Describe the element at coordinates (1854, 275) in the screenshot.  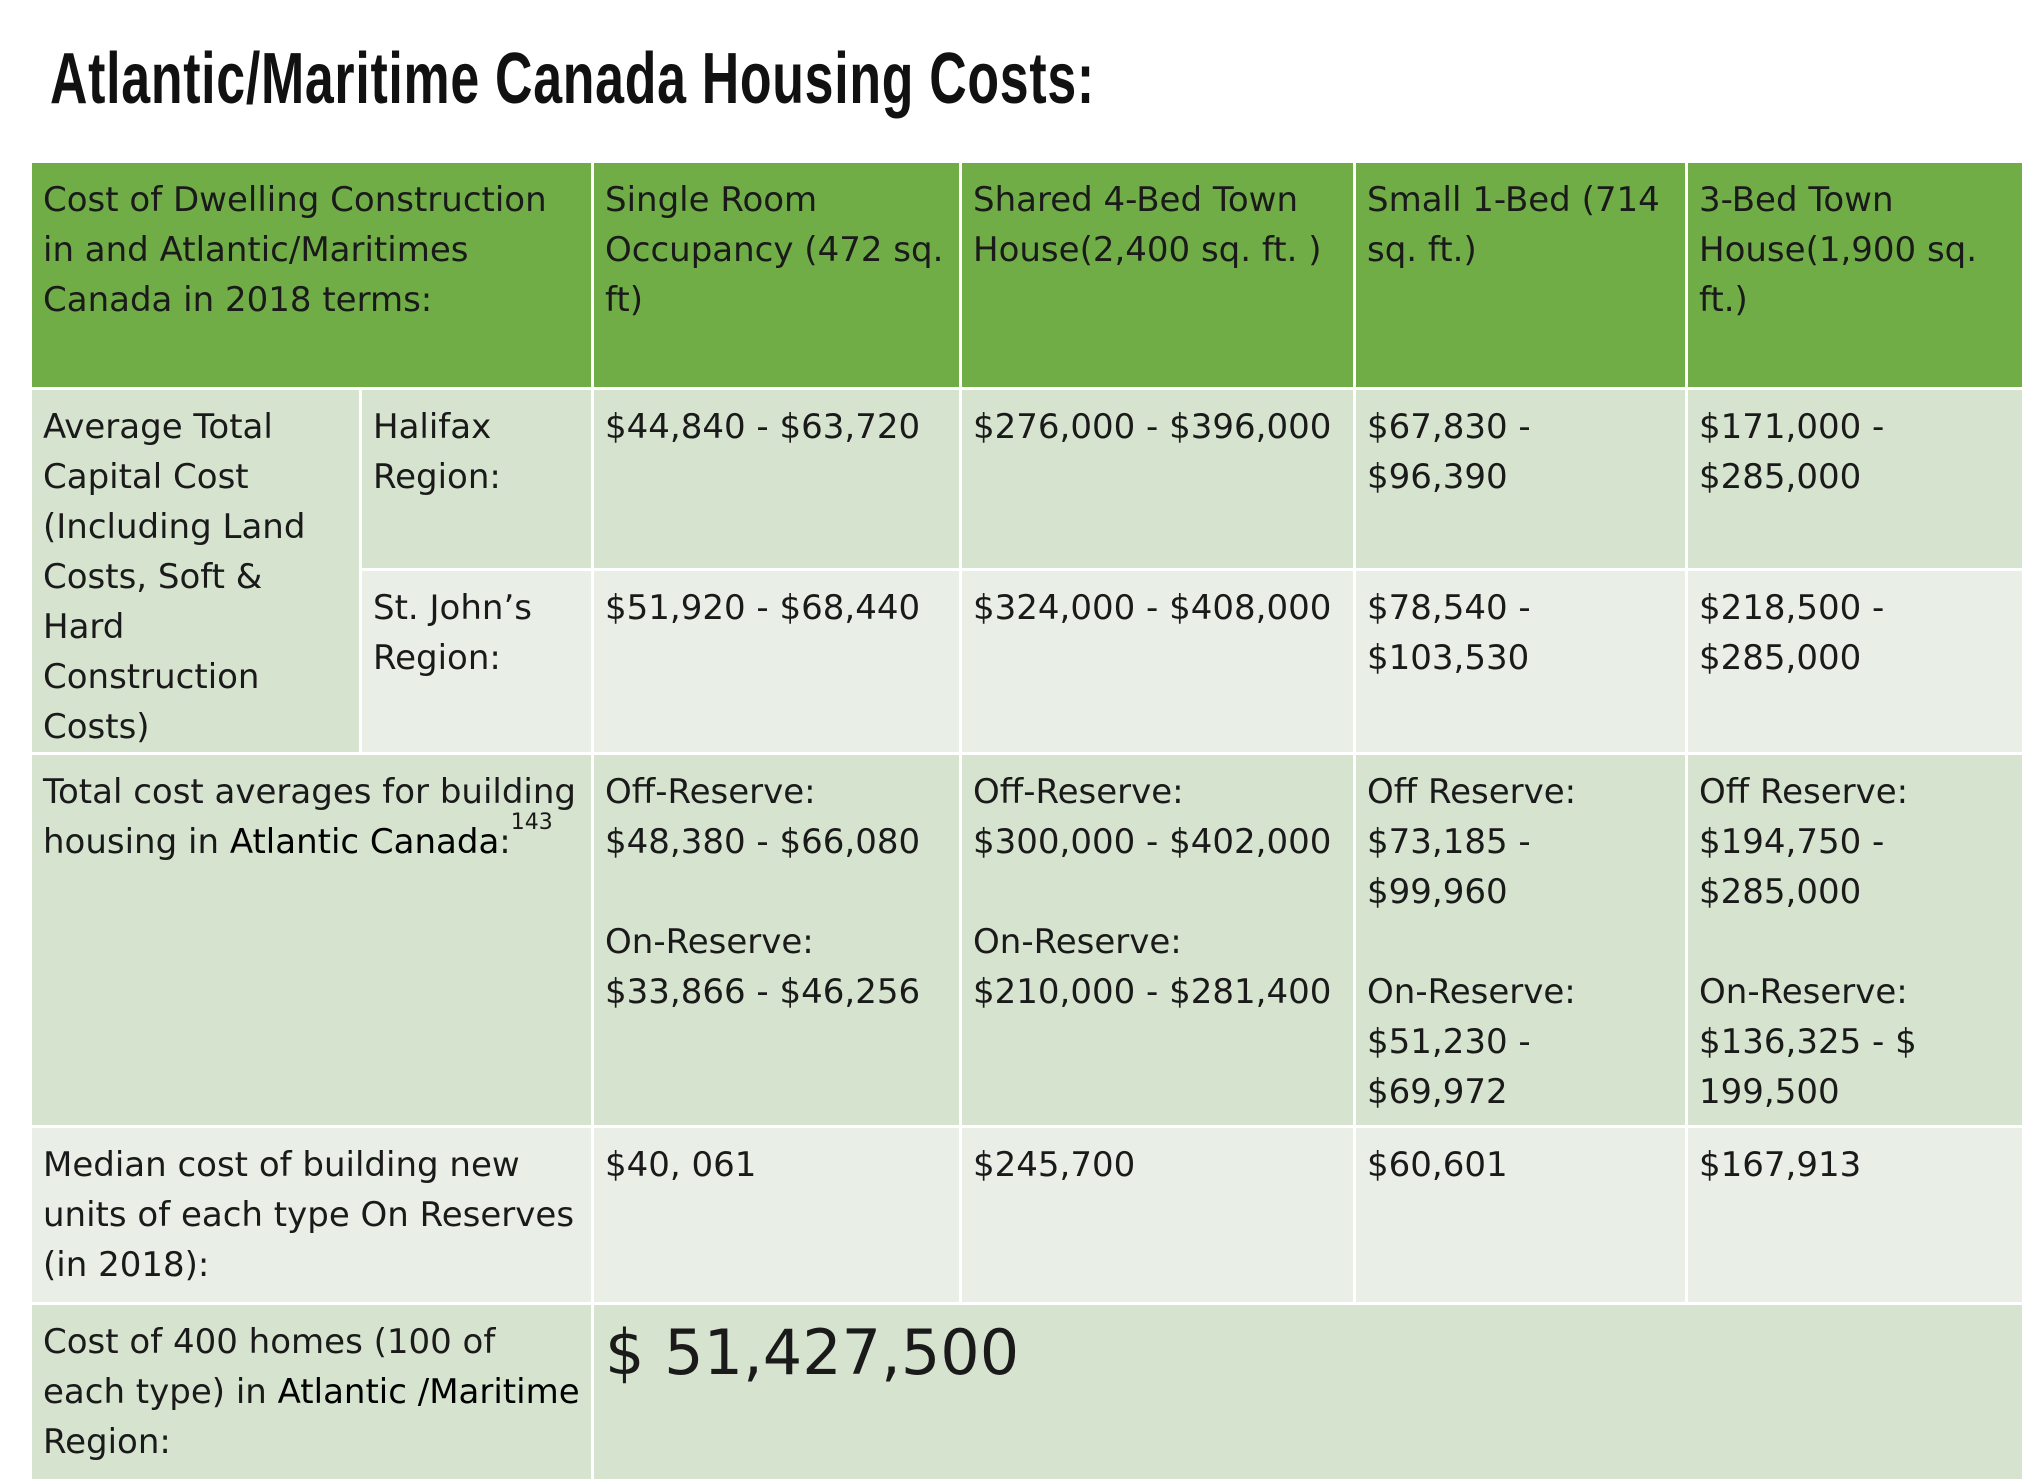
I see `header-3-bed-town-house: 3-Bed Town House(1,900 sq. ft.)` at that location.